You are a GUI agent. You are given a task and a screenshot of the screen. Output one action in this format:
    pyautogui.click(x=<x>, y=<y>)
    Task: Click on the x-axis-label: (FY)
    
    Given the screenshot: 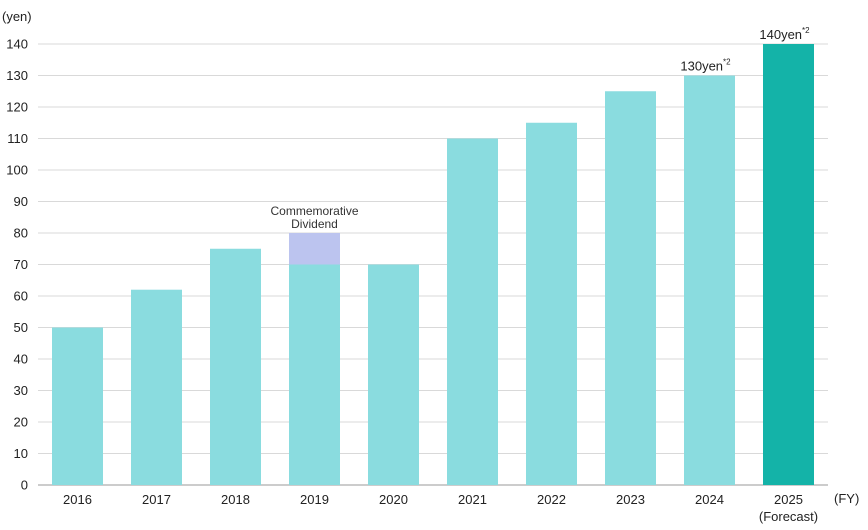 What is the action you would take?
    pyautogui.click(x=846, y=498)
    